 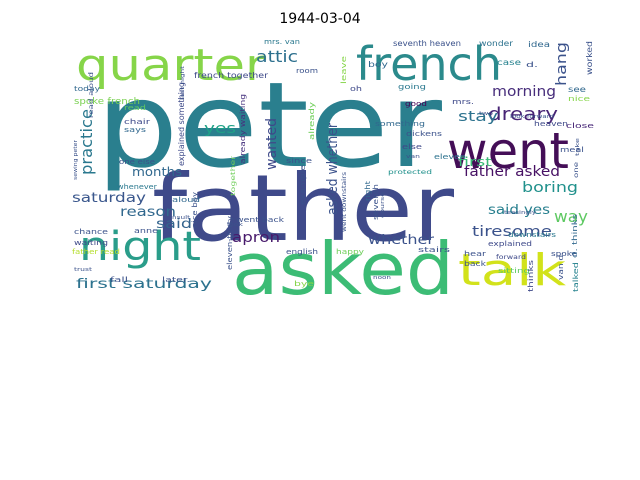 I want to click on word-hear: hear, so click(x=475, y=254).